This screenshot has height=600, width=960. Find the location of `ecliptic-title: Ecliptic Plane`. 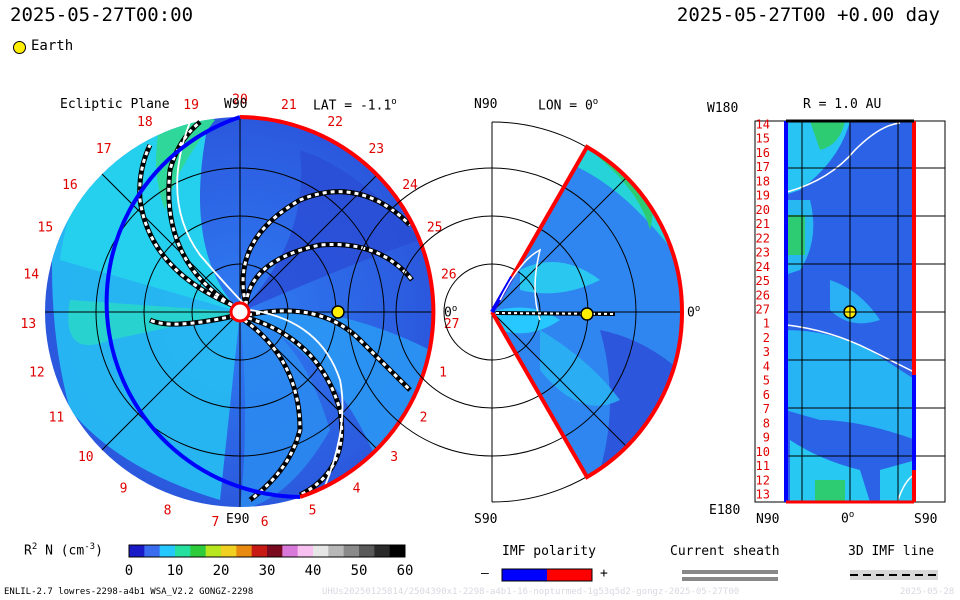

ecliptic-title: Ecliptic Plane is located at coordinates (115, 104).